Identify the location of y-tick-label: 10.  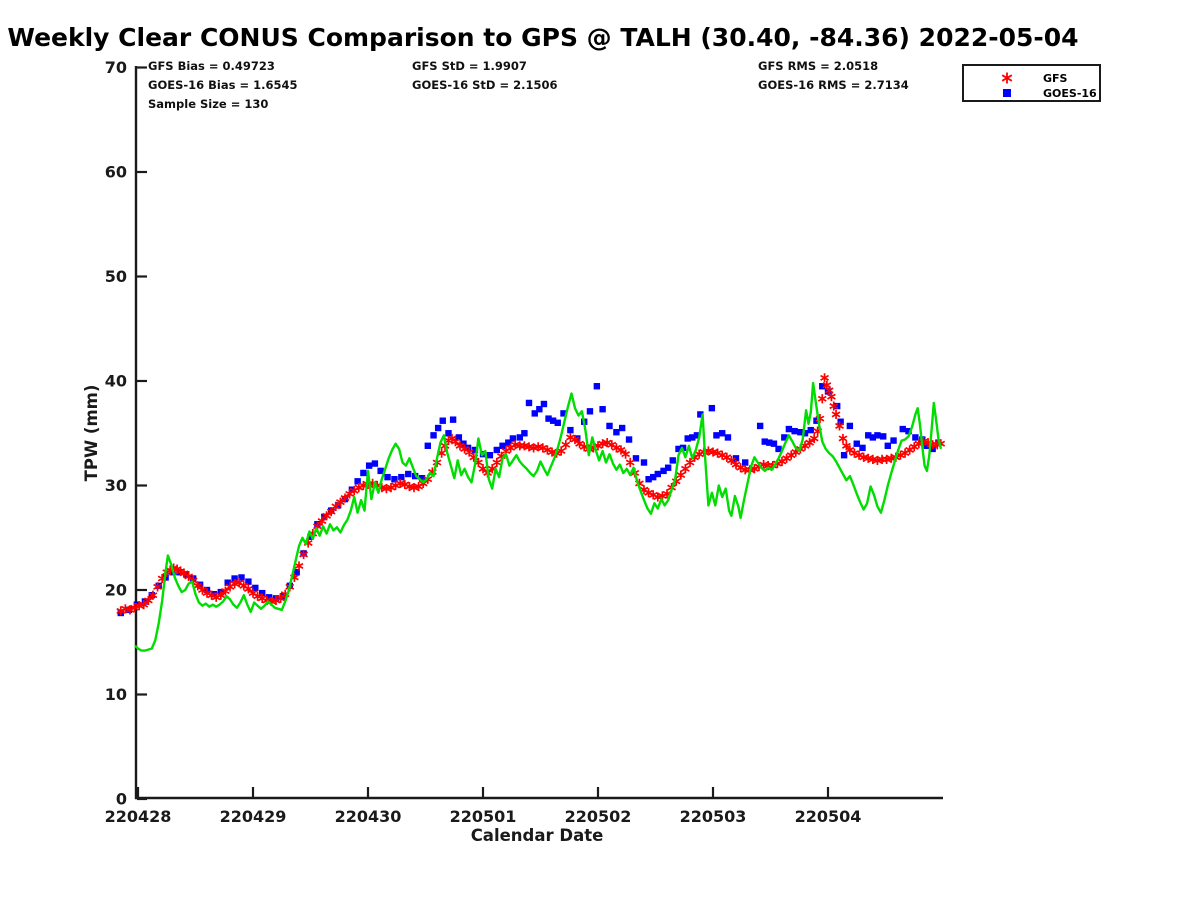
(116, 694).